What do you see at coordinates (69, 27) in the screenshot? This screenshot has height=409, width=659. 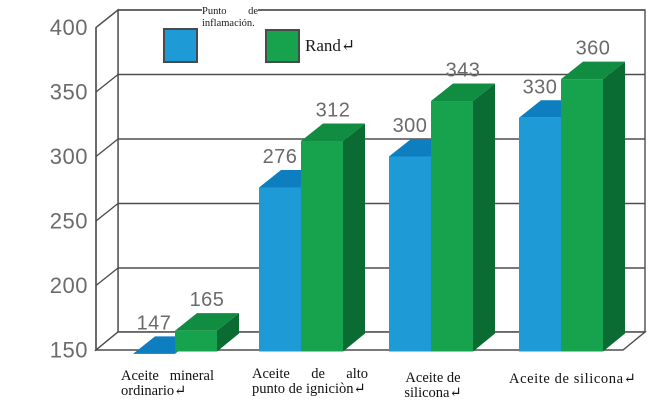 I see `y-axis-label-400: 400` at bounding box center [69, 27].